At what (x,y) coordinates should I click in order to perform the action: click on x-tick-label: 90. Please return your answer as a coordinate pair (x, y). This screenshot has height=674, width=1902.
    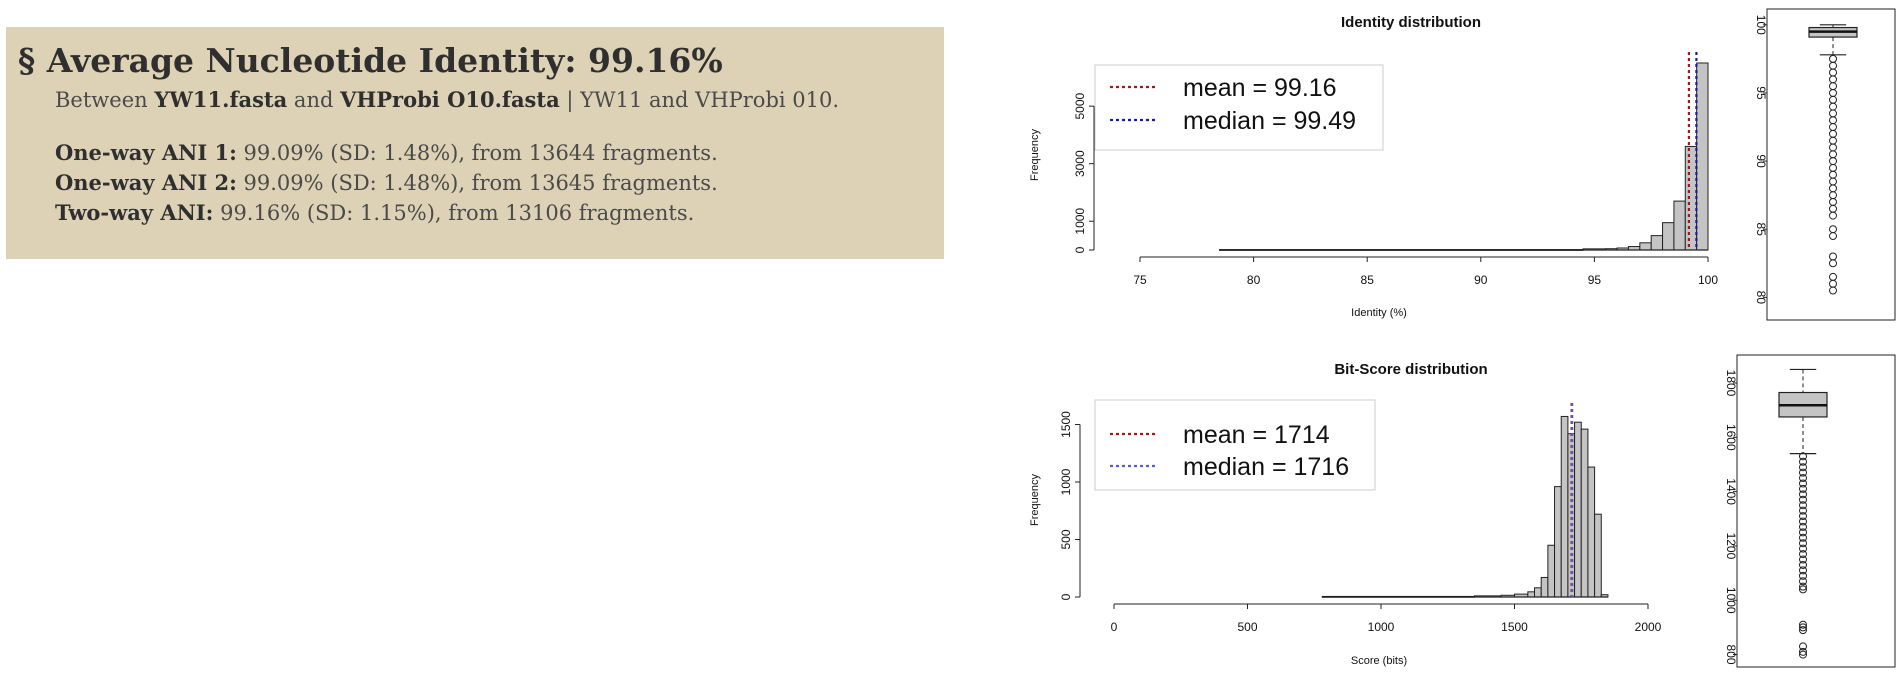
    Looking at the image, I should click on (1481, 280).